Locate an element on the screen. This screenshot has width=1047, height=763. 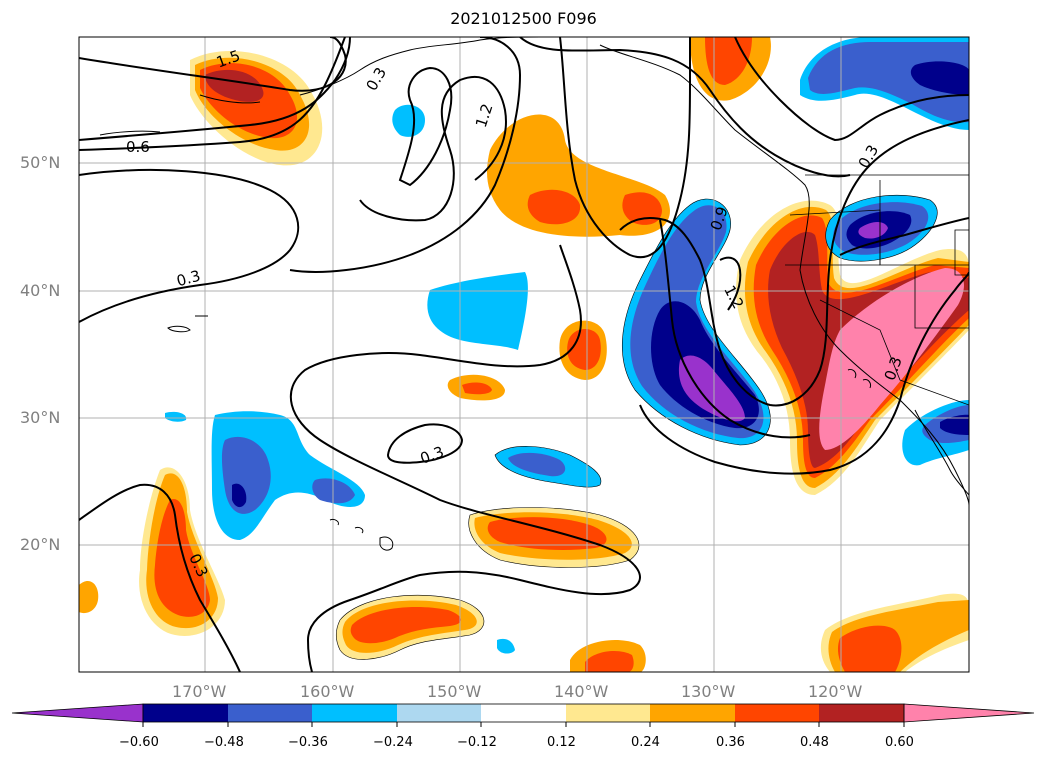
colorbar-label: −0.60 is located at coordinates (139, 742).